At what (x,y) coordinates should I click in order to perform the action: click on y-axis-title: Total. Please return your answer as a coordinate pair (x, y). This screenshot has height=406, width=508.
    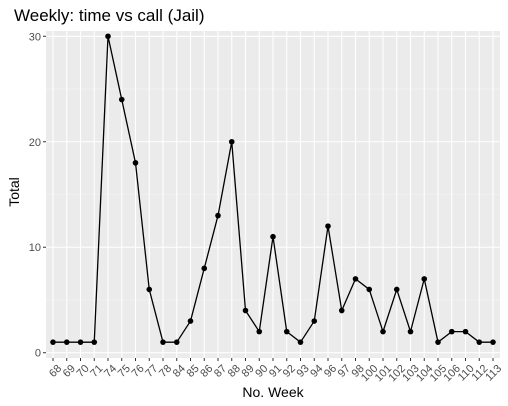
    Looking at the image, I should click on (14, 192).